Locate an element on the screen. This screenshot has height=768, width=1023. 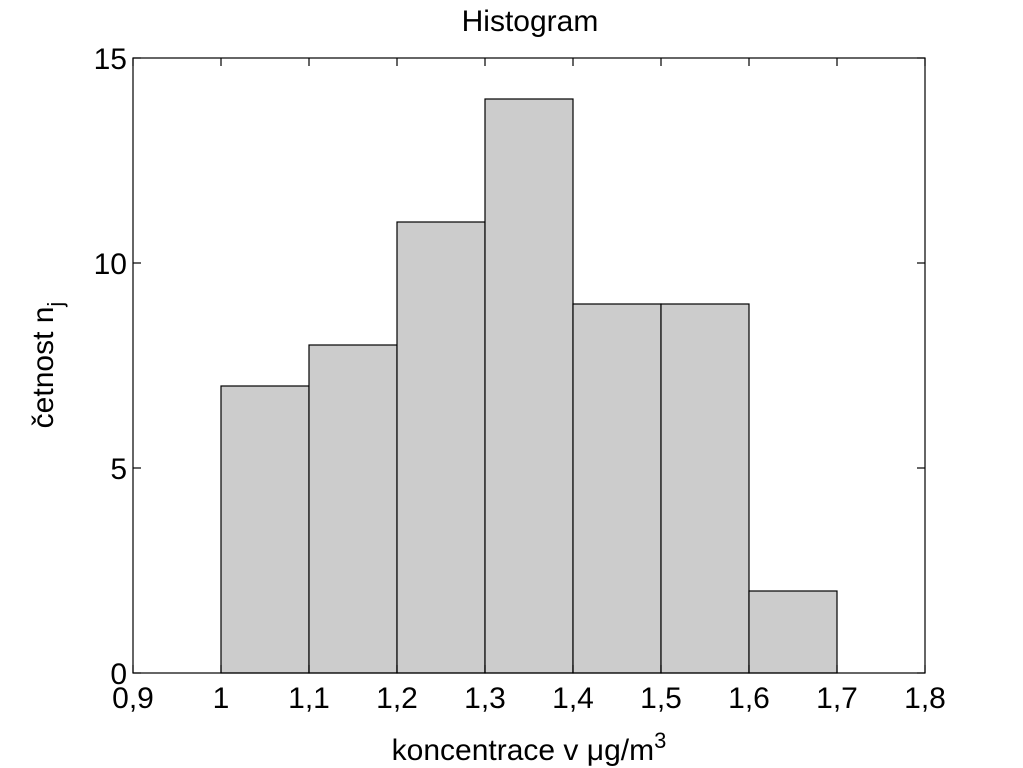
x-tick-label: 0,9 is located at coordinates (133, 698).